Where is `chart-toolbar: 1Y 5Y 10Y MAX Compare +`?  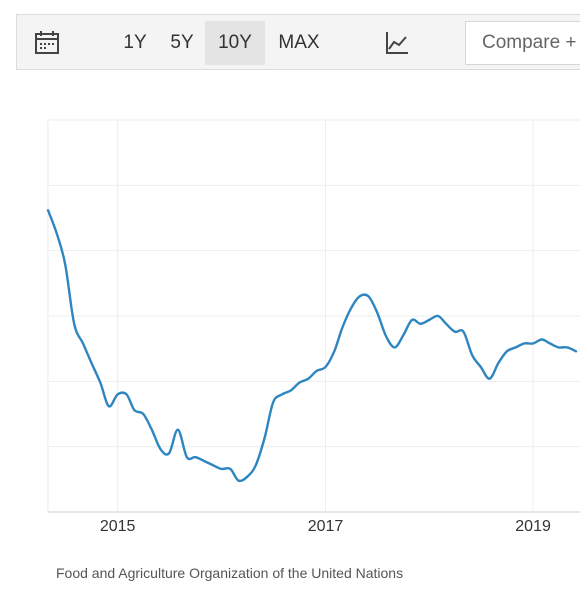
chart-toolbar: 1Y 5Y 10Y MAX Compare + is located at coordinates (298, 42).